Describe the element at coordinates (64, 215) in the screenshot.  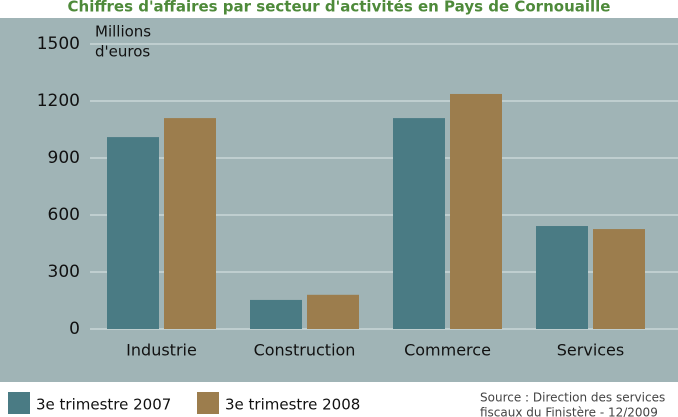
I see `y-tick-label: 600` at that location.